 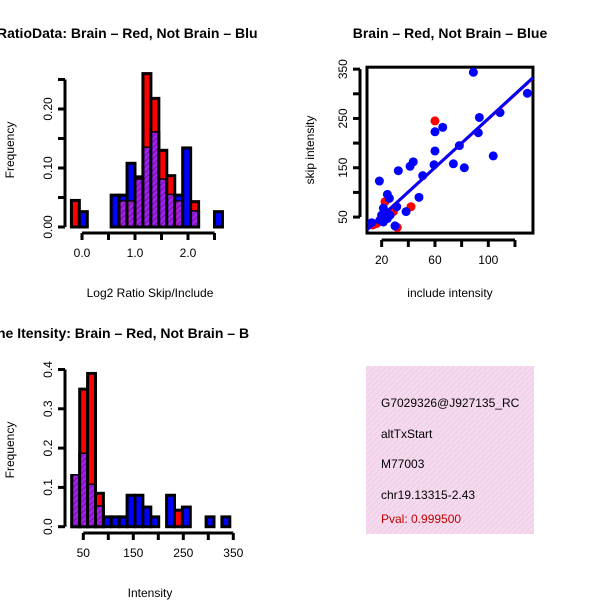 What do you see at coordinates (488, 260) in the screenshot?
I see `x-tick-label: 100` at bounding box center [488, 260].